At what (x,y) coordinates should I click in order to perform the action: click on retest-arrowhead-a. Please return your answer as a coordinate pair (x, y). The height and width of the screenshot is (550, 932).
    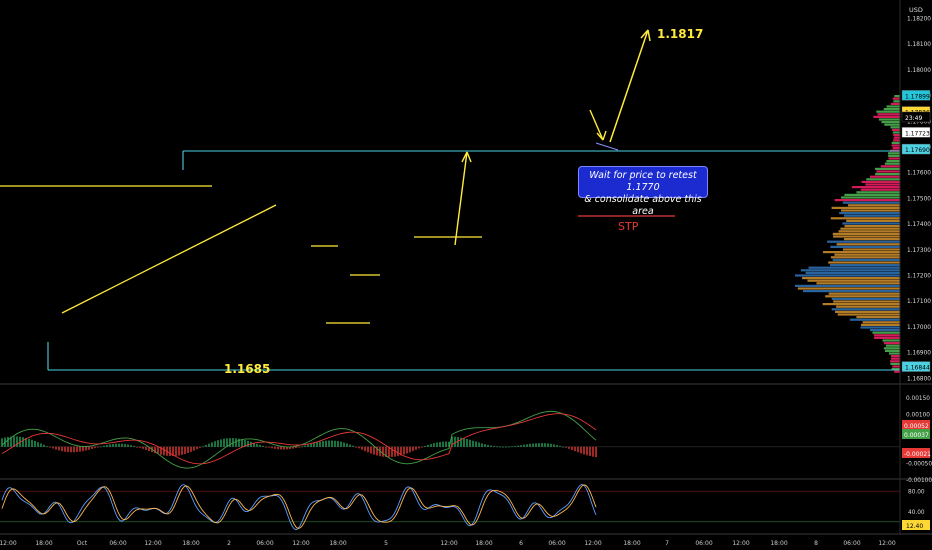
    Looking at the image, I should click on (600, 136).